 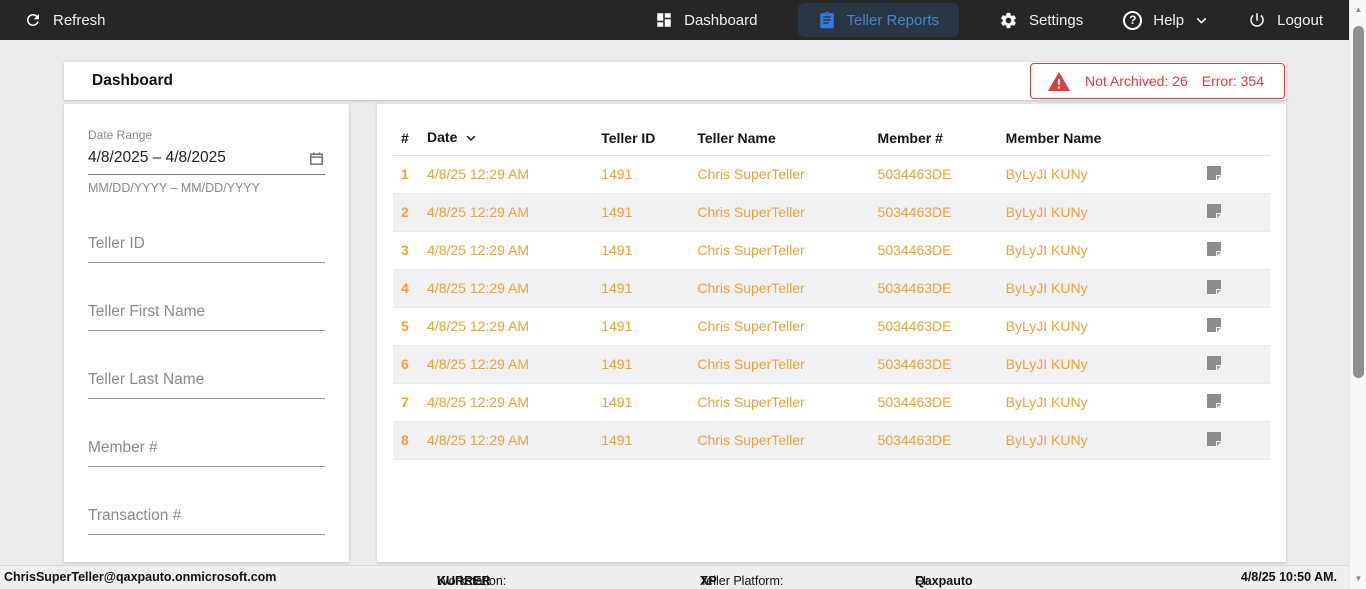 I want to click on teller-last-name-input, so click(x=206, y=383).